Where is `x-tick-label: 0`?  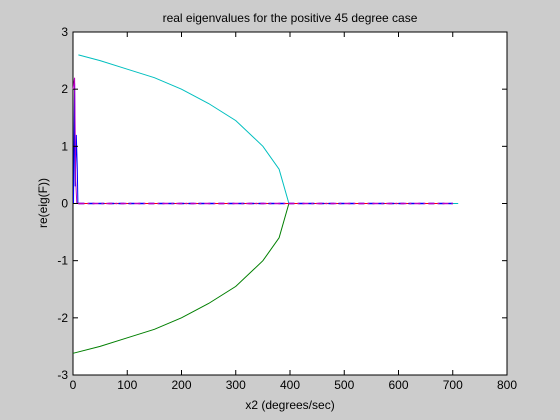
x-tick-label: 0 is located at coordinates (73, 385).